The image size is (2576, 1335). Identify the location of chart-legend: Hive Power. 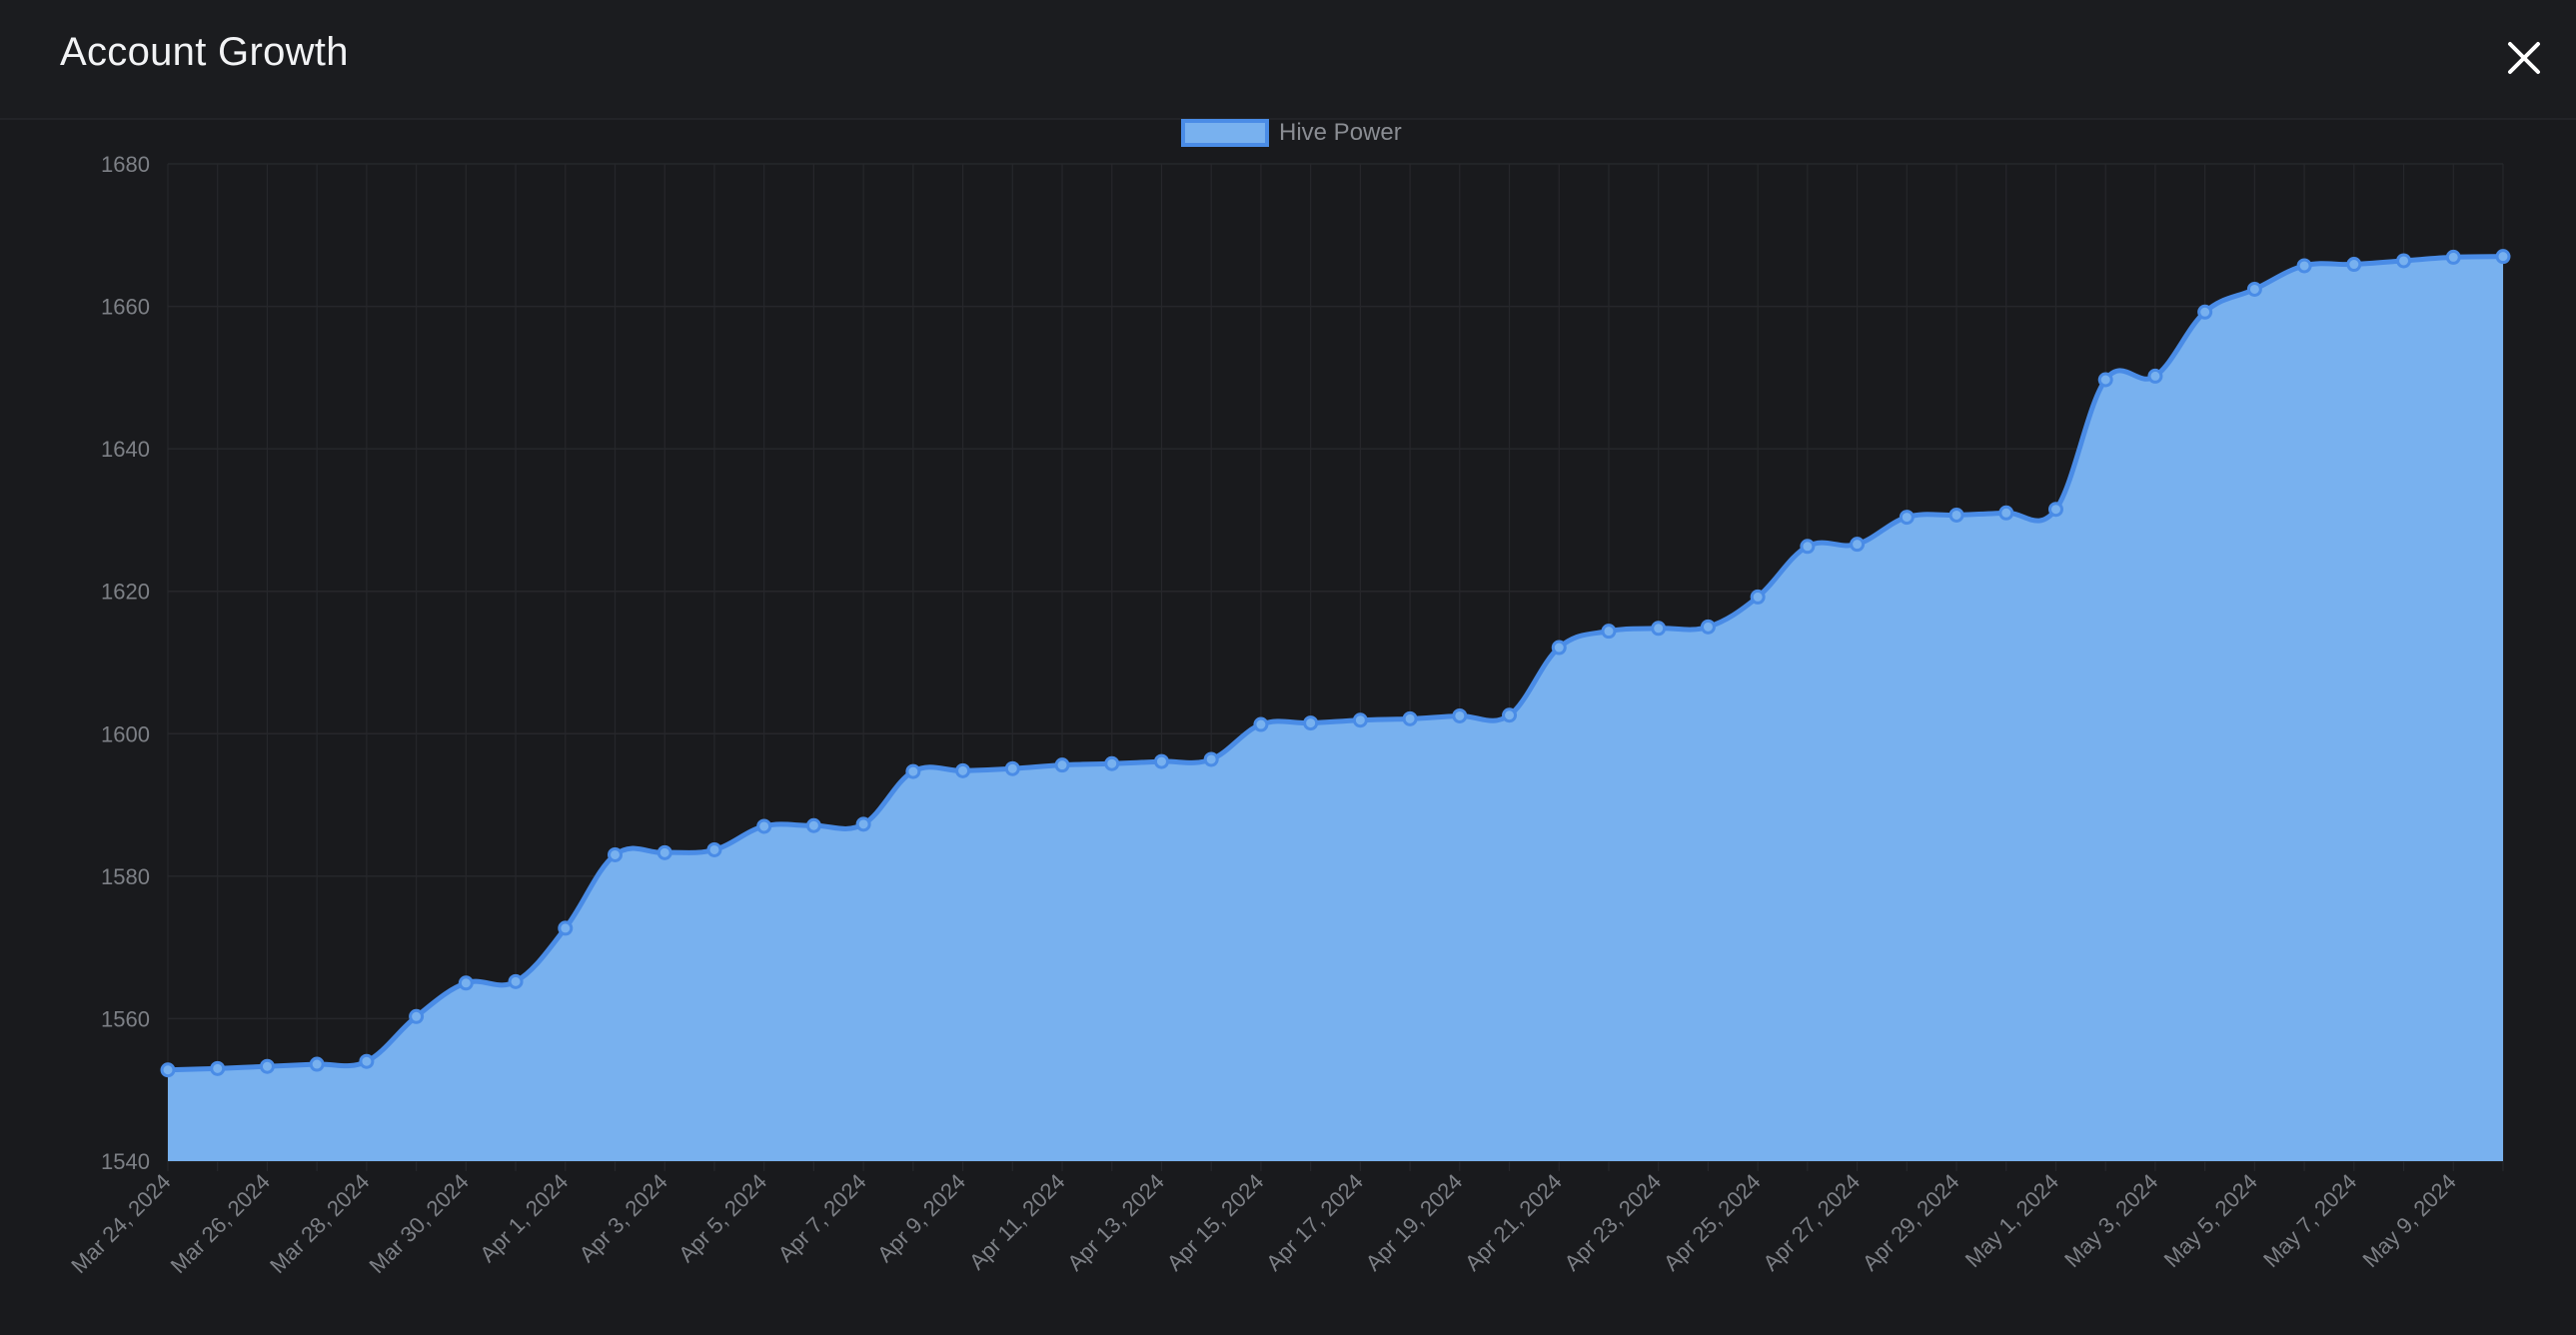
(1291, 133).